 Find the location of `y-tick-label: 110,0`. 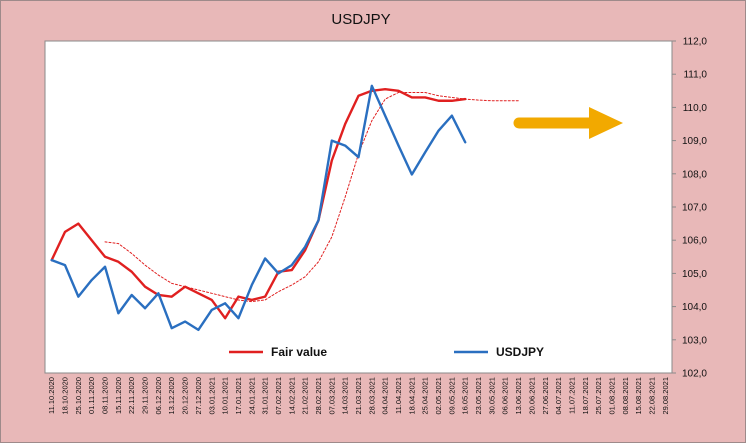

y-tick-label: 110,0 is located at coordinates (695, 108).